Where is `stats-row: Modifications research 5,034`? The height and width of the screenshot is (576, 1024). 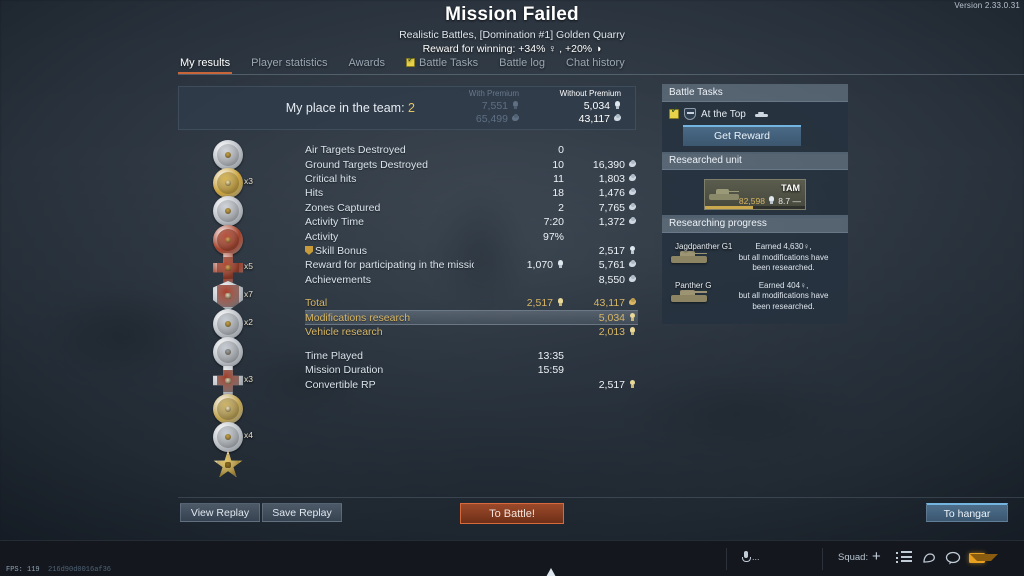
stats-row: Modifications research 5,034 is located at coordinates (471, 318).